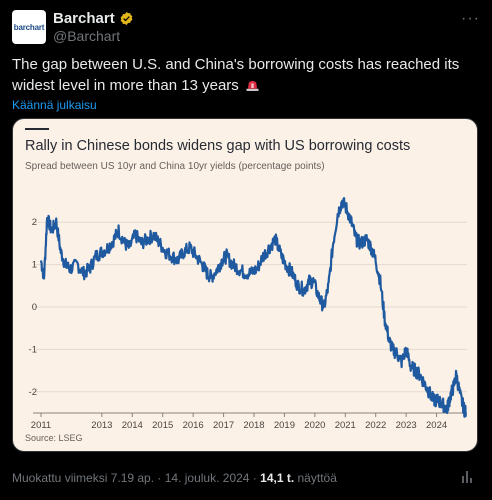 This screenshot has width=492, height=500. I want to click on chart-x-tick-label: 2014, so click(132, 425).